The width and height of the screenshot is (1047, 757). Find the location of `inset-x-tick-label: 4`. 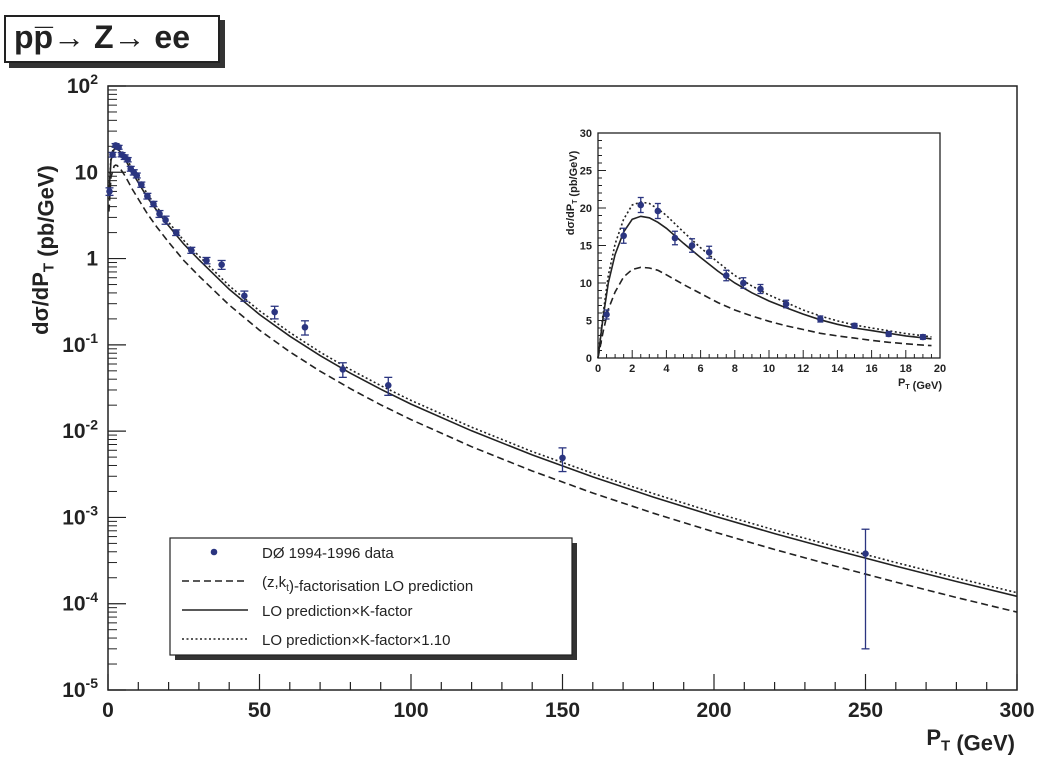

inset-x-tick-label: 4 is located at coordinates (666, 369).